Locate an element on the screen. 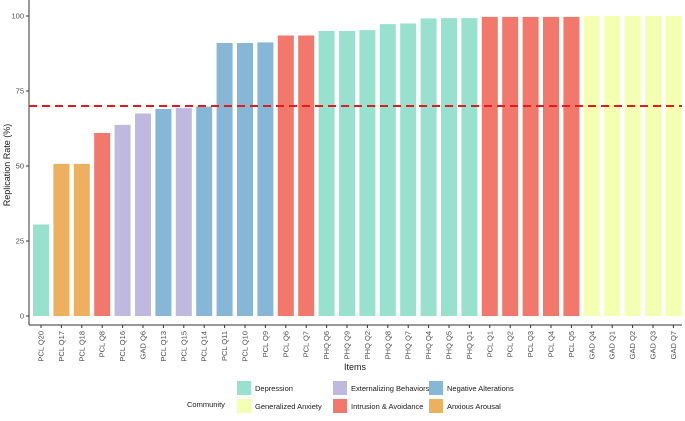 The image size is (685, 421). x-axis-title: Items is located at coordinates (355, 367).